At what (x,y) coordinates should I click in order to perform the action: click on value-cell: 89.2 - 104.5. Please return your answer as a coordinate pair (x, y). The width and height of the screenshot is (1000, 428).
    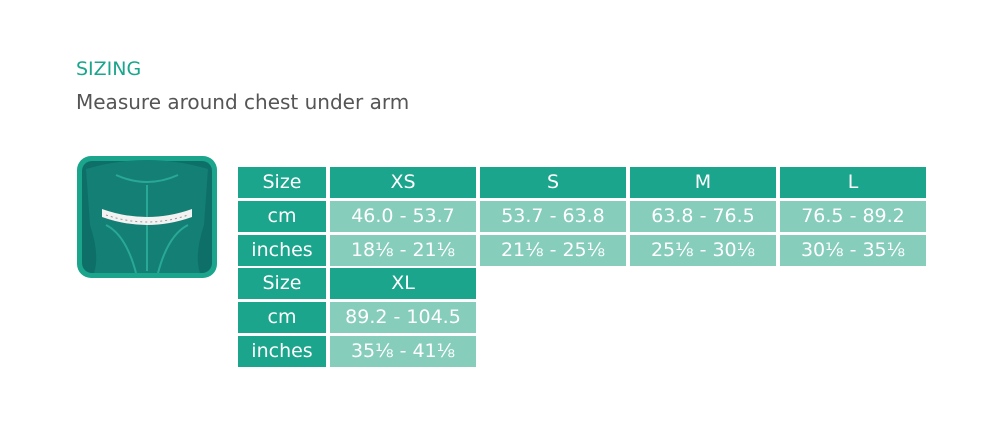
    Looking at the image, I should click on (403, 317).